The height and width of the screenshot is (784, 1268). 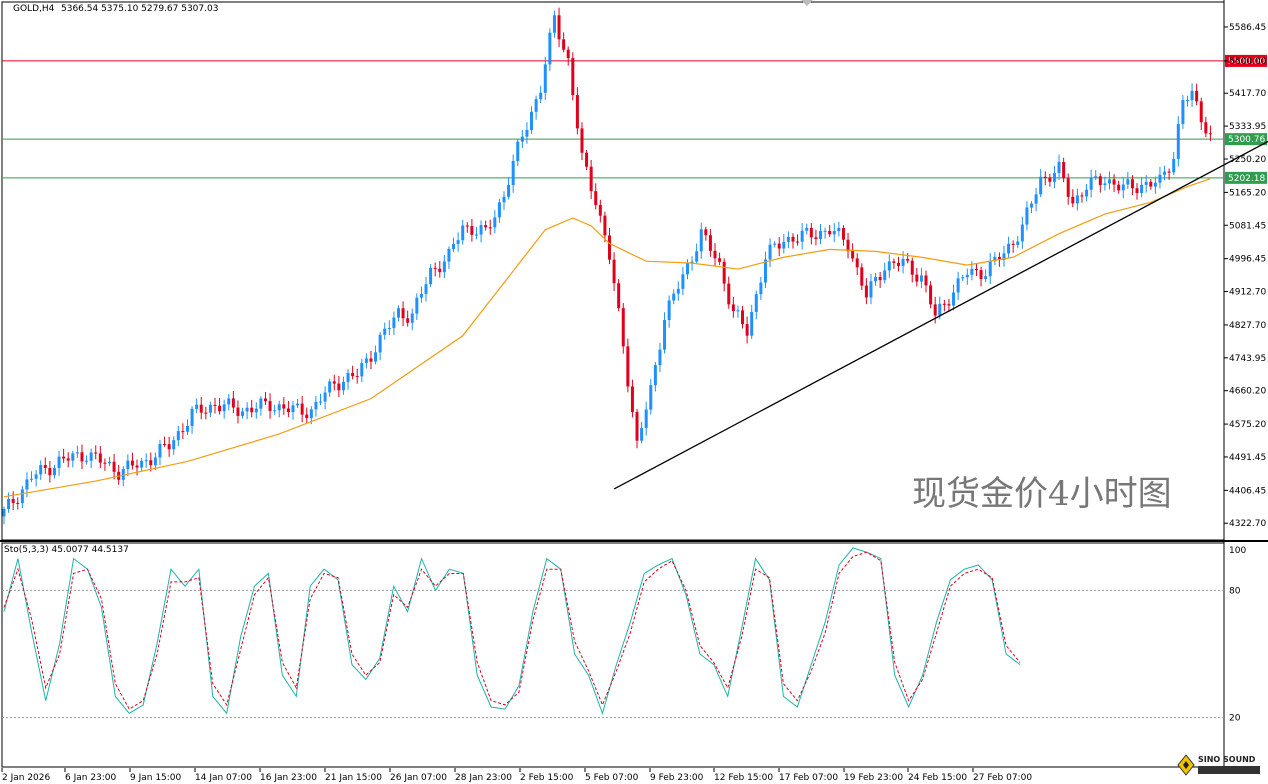 What do you see at coordinates (873, 778) in the screenshot?
I see `time-tick-label: 19 Feb 23:00` at bounding box center [873, 778].